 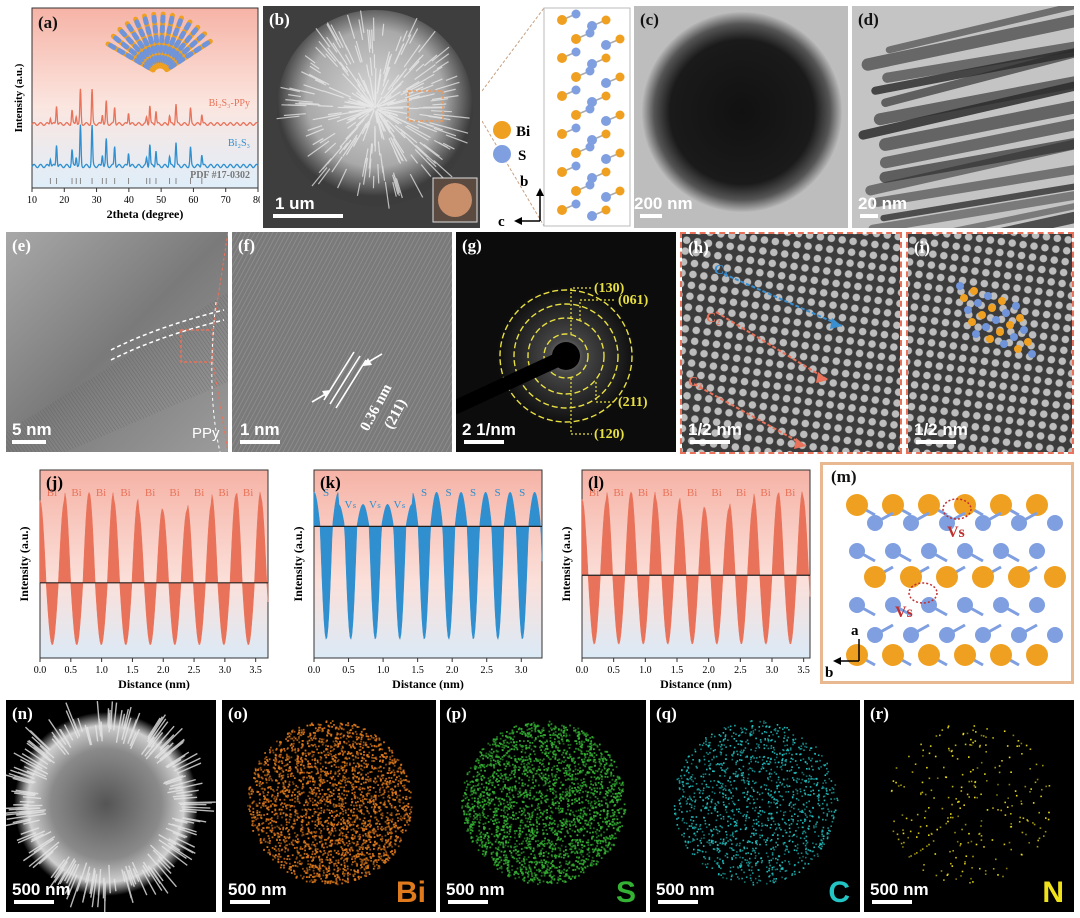 What do you see at coordinates (740, 670) in the screenshot?
I see `x-tick-label: 2.5` at bounding box center [740, 670].